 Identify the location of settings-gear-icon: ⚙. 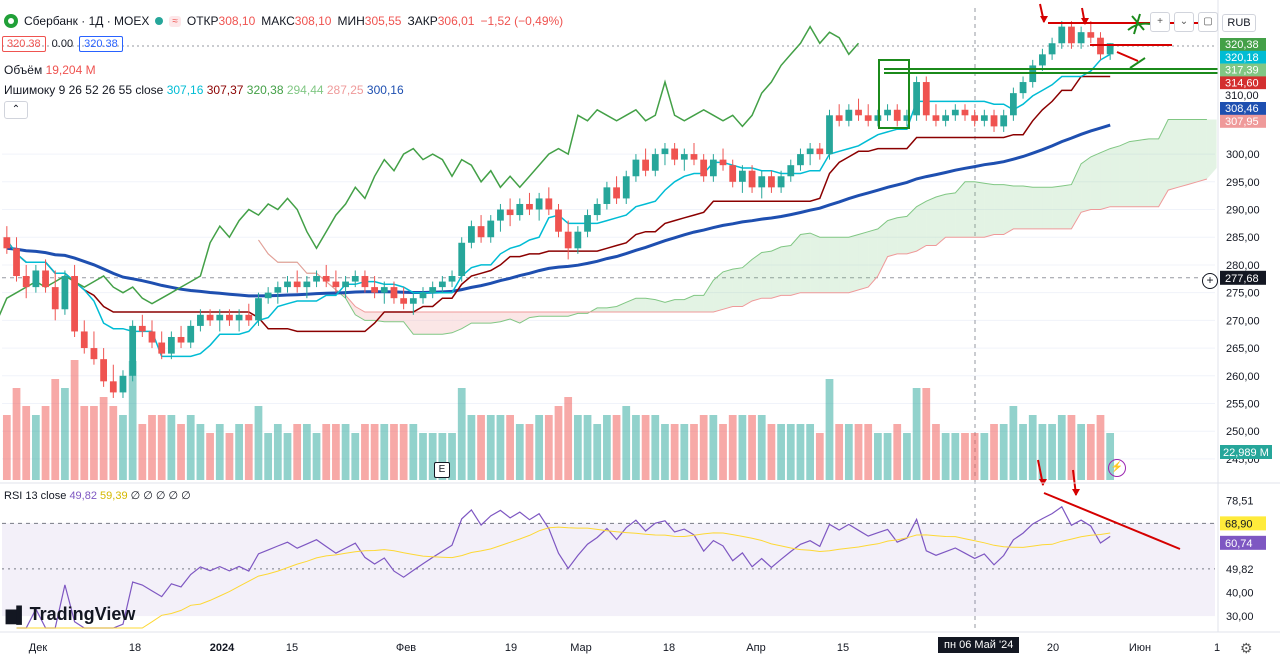
(1246, 648).